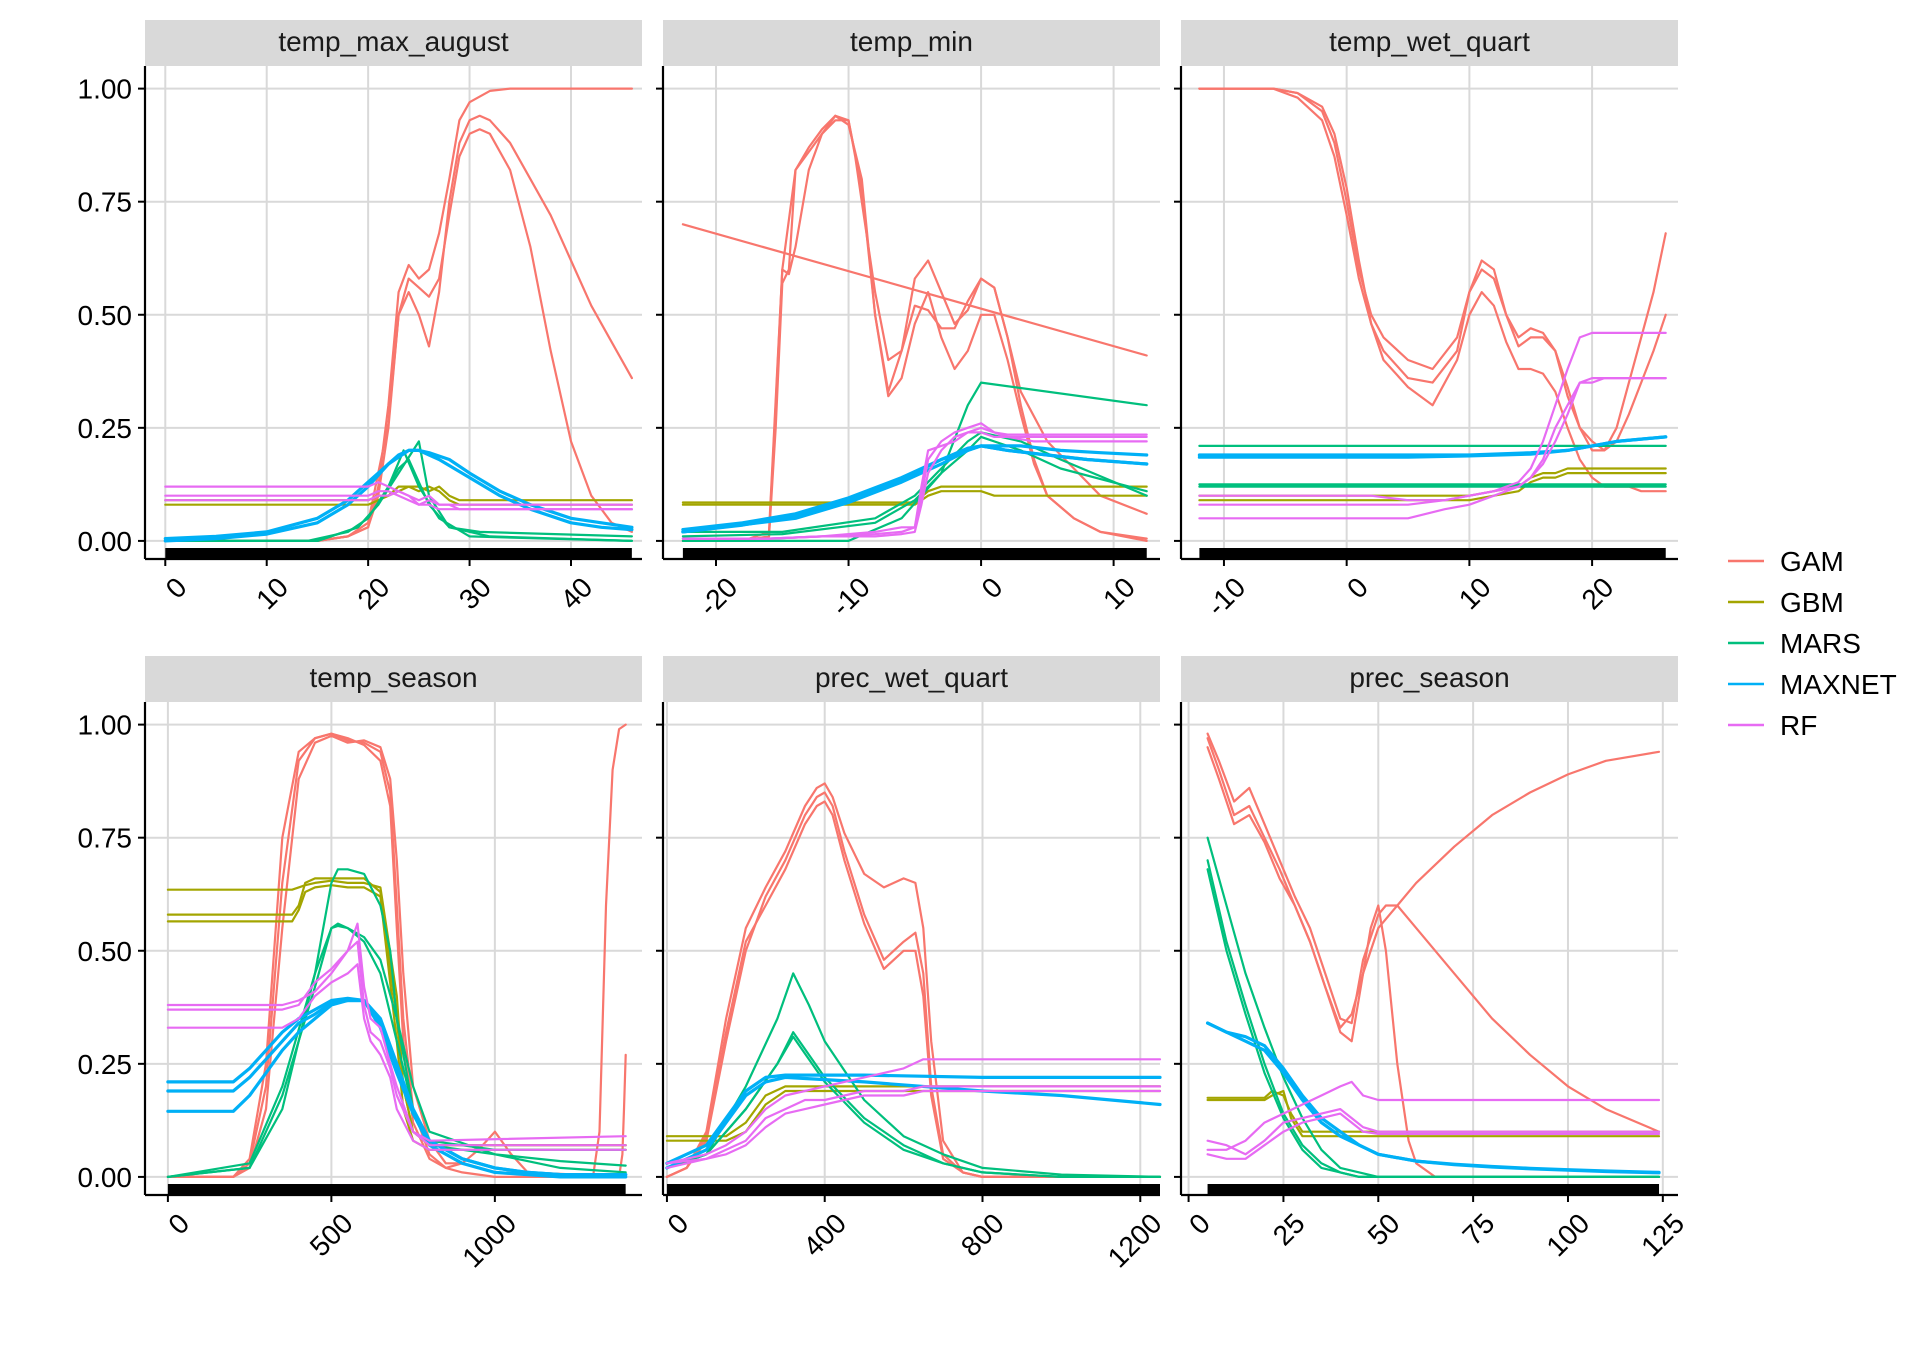 The image size is (1920, 1349). I want to click on legend-label: GAM, so click(1812, 561).